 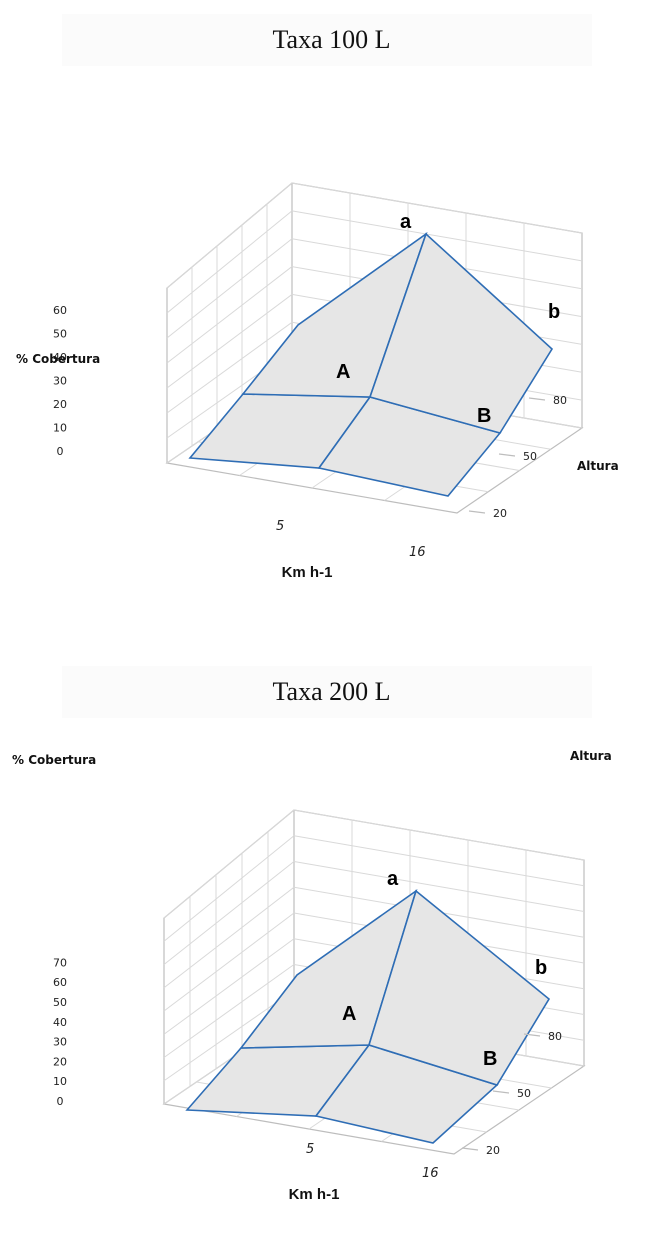 I want to click on z-tick-label: 70, so click(x=60, y=962).